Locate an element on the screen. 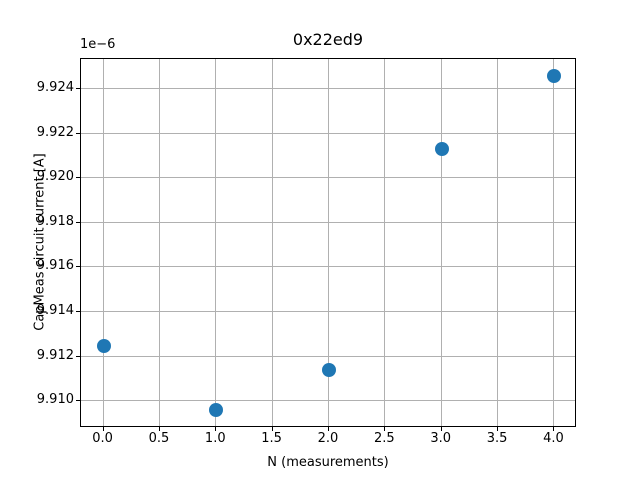 Image resolution: width=640 pixels, height=480 pixels. y-tick-label: 9.924 is located at coordinates (55, 88).